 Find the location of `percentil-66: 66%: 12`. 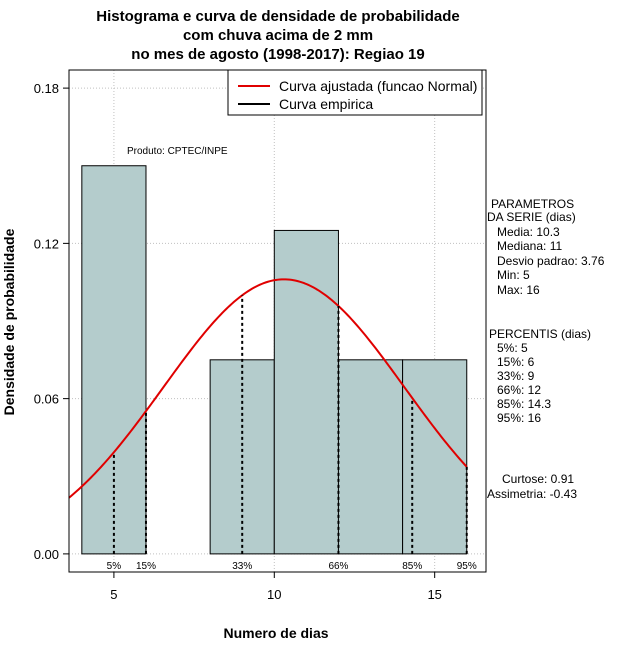

percentil-66: 66%: 12 is located at coordinates (519, 390).